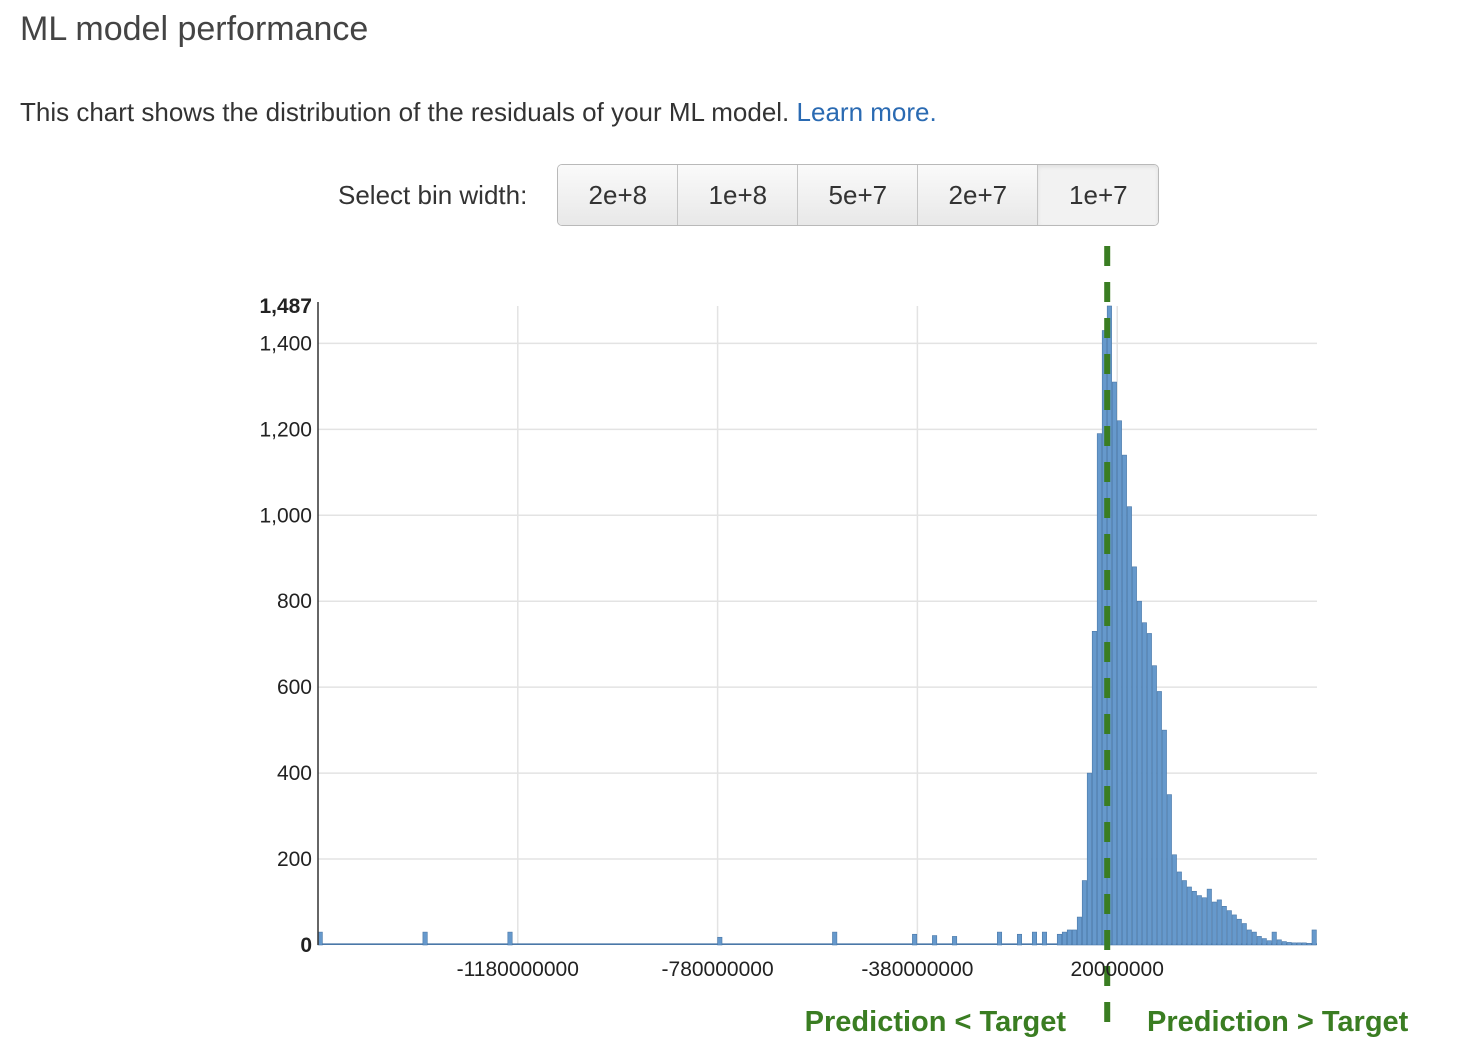 This screenshot has height=1054, width=1460. Describe the element at coordinates (1116, 969) in the screenshot. I see `x-tick-label: 20000000` at that location.